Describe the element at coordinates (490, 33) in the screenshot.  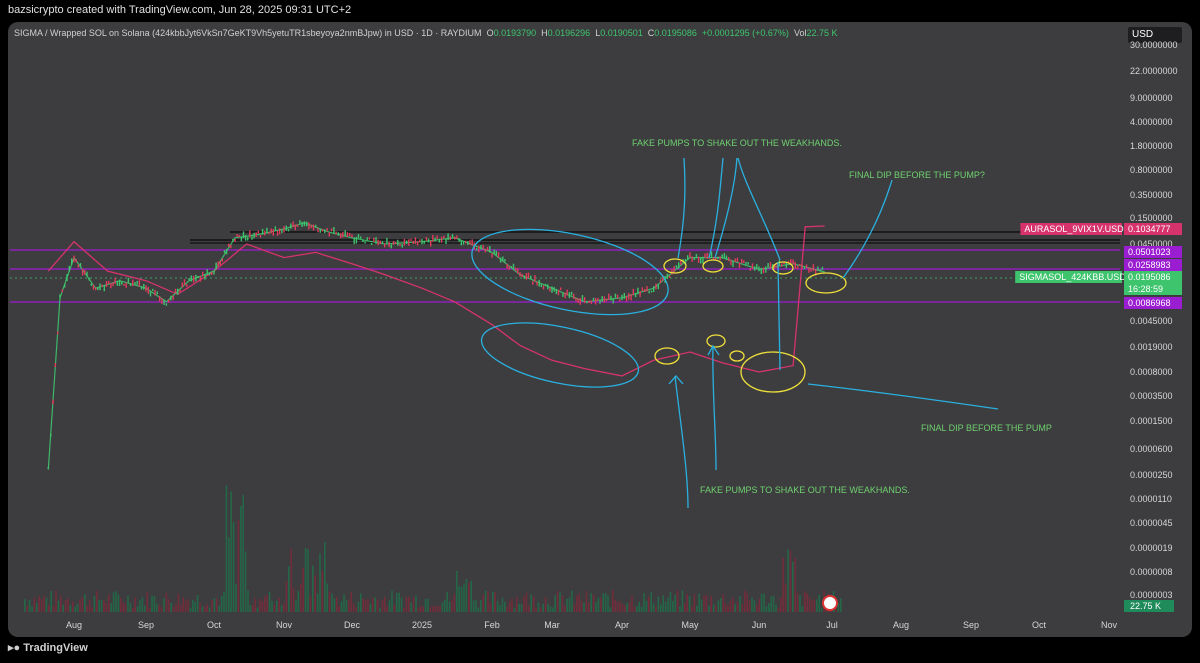
I see `open-label: O` at that location.